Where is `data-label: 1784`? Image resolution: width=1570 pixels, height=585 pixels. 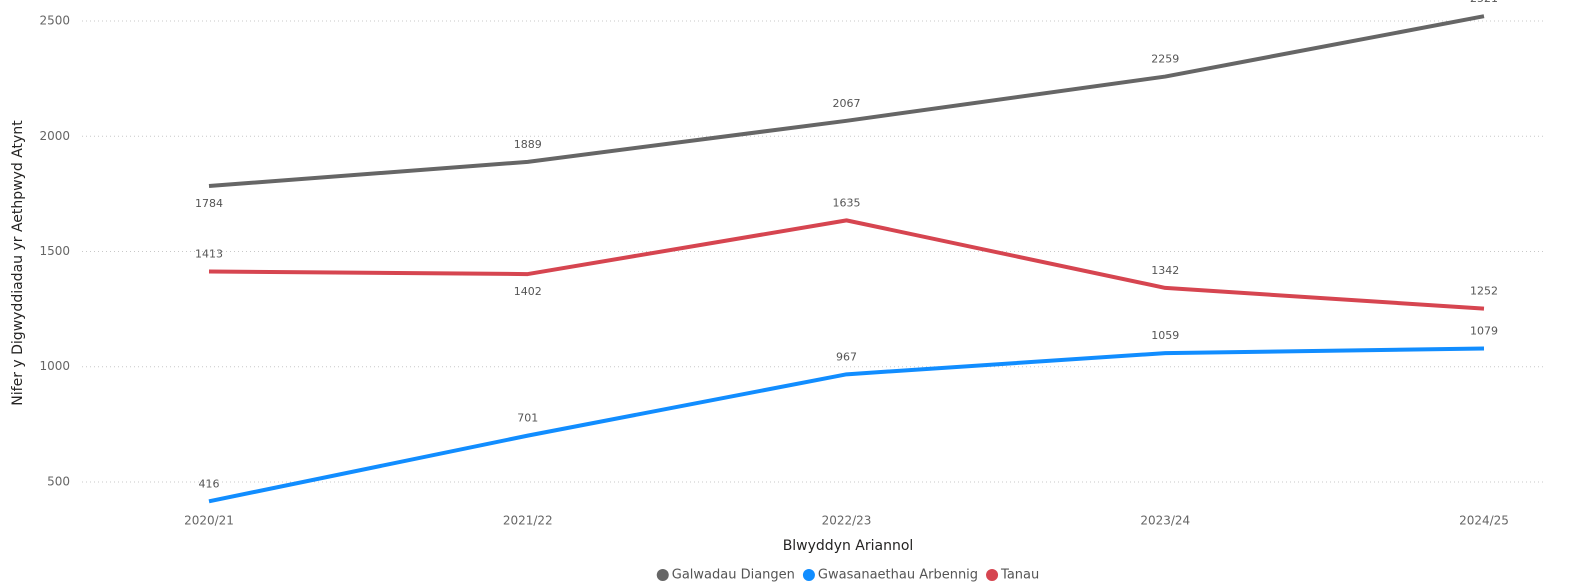 data-label: 1784 is located at coordinates (209, 203).